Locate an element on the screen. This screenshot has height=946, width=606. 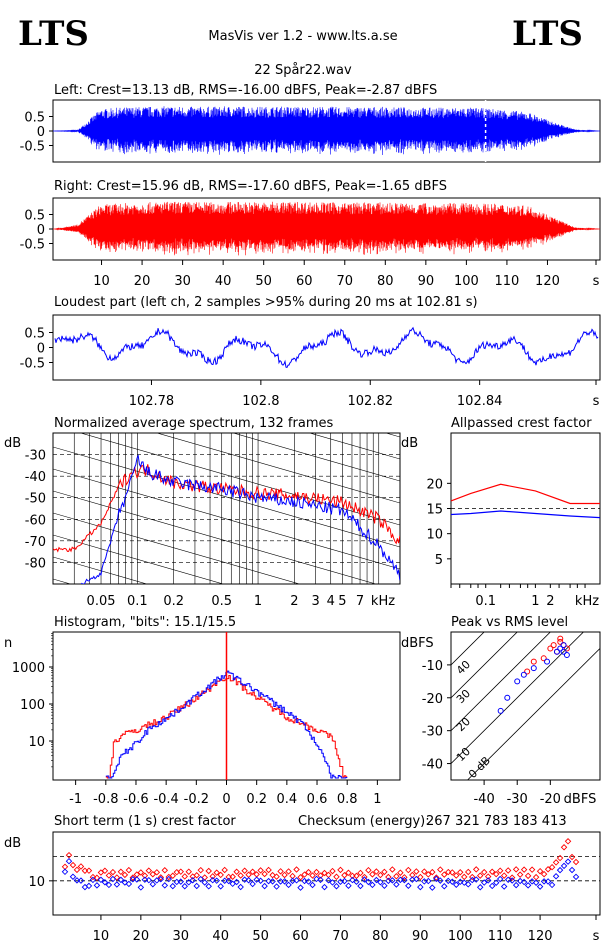
histogram-xtick-label: -0.4 is located at coordinates (165, 799).